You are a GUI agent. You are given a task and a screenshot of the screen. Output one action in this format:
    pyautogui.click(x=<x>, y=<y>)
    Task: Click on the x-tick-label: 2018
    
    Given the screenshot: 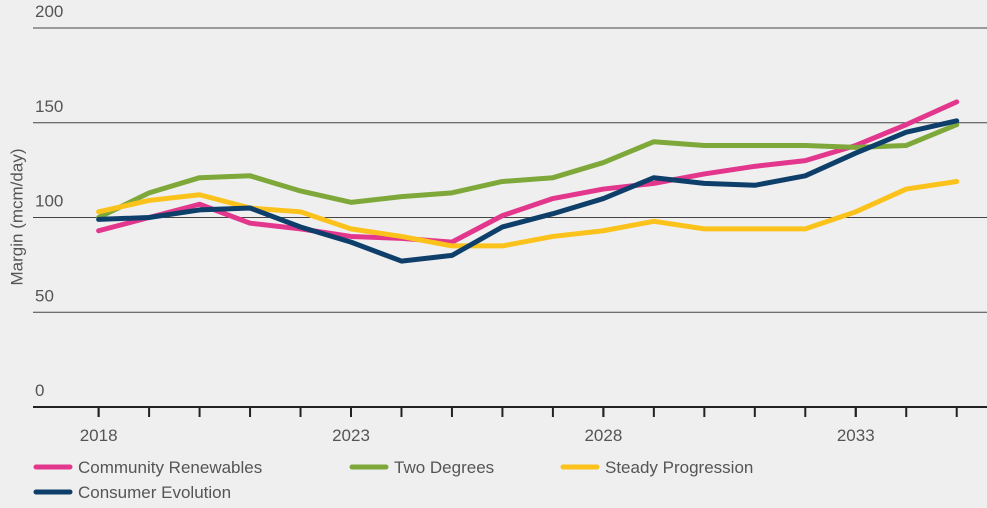 What is the action you would take?
    pyautogui.click(x=99, y=435)
    